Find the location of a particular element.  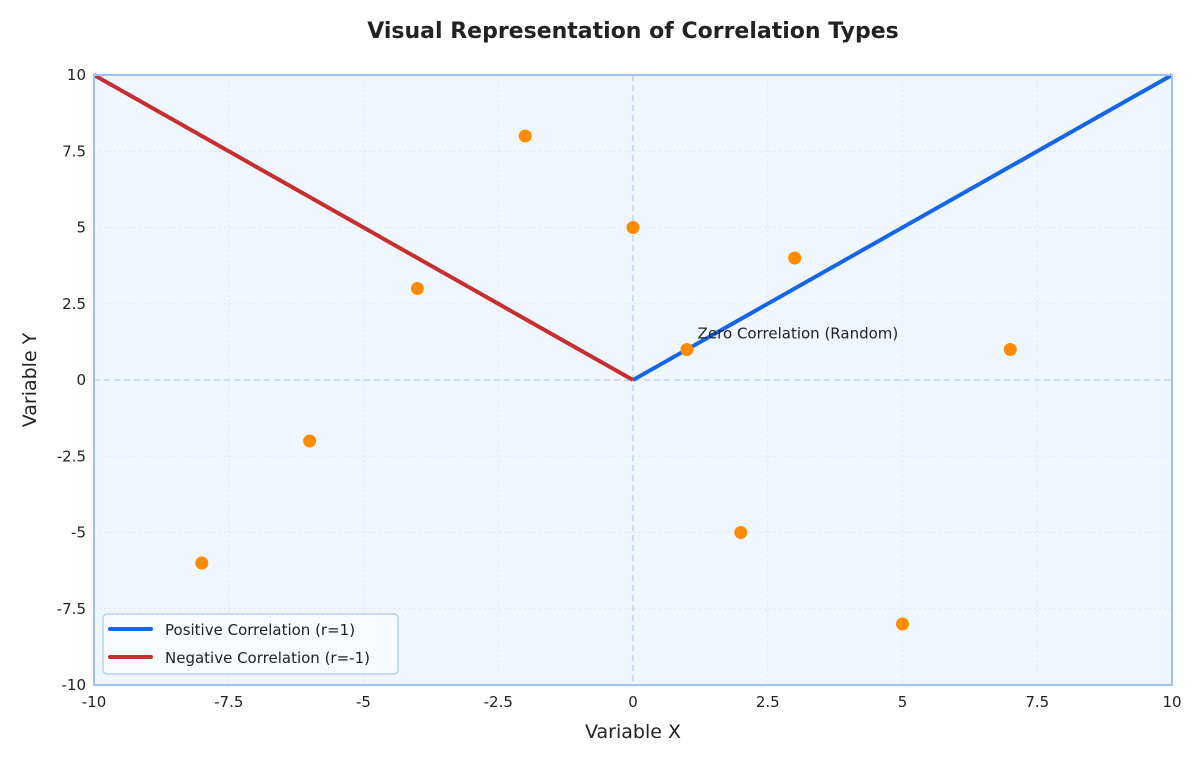

legend-label-negative: Negative Correlation (r=-1) is located at coordinates (267, 658).